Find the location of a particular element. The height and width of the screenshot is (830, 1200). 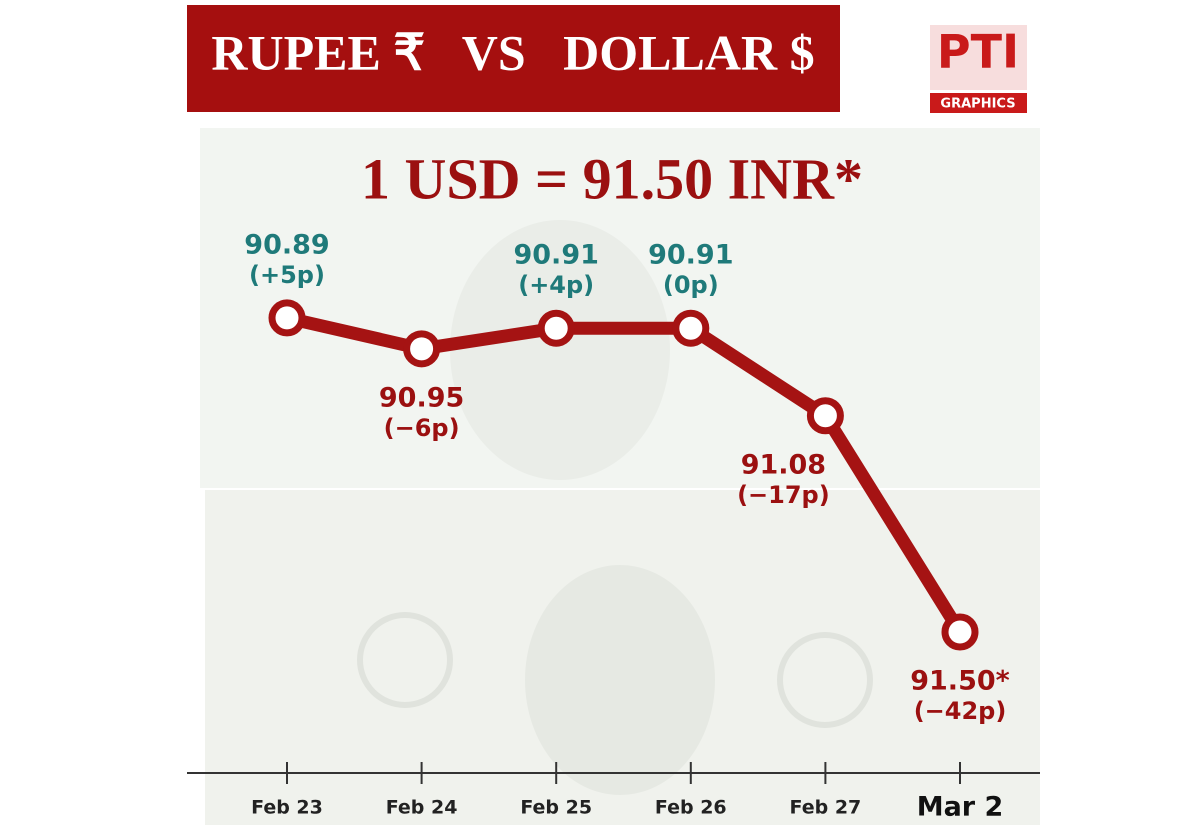

title-bar is located at coordinates (513, 58).